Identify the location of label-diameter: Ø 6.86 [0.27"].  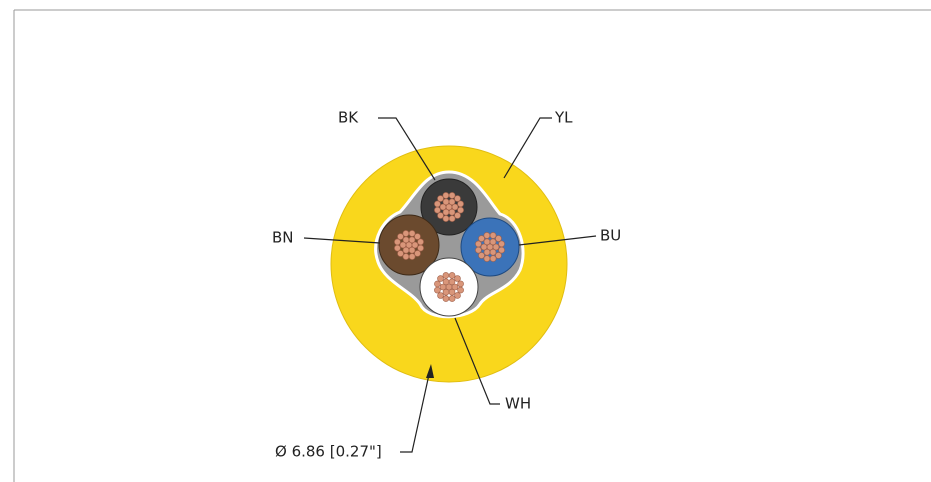
(328, 452).